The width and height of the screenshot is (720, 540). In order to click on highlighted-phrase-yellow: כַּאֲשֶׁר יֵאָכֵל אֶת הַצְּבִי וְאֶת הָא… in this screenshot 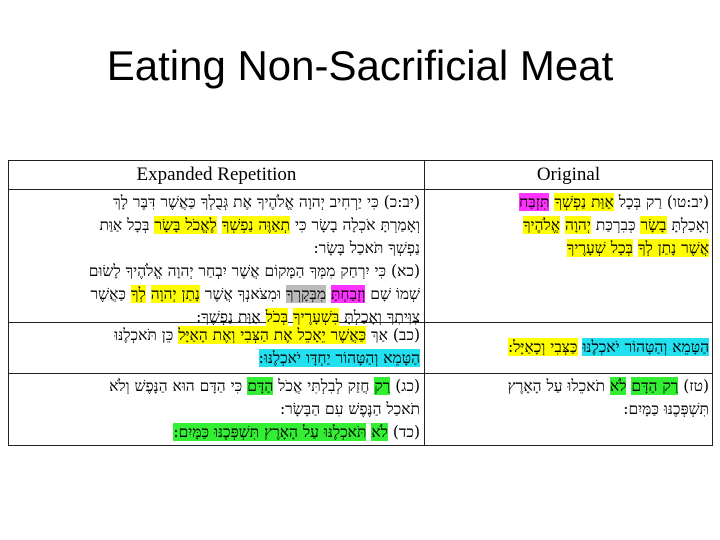, I will do `click(272, 335)`.